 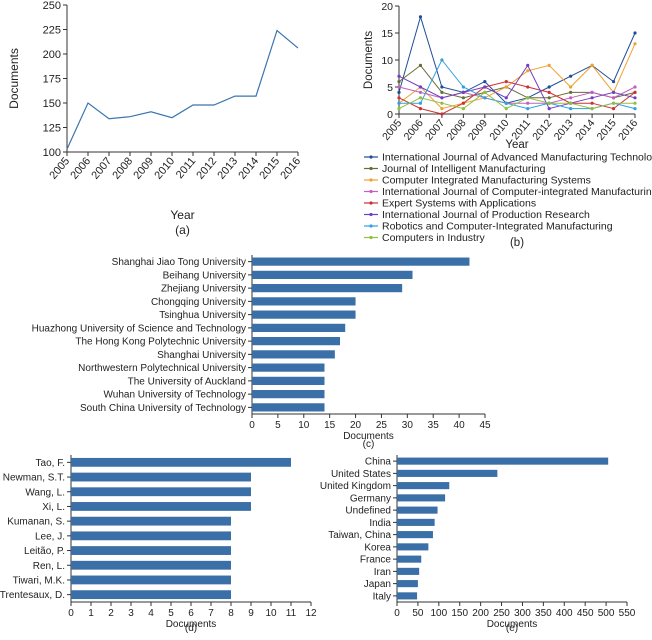 I want to click on x-tick-label: 15, so click(x=330, y=425).